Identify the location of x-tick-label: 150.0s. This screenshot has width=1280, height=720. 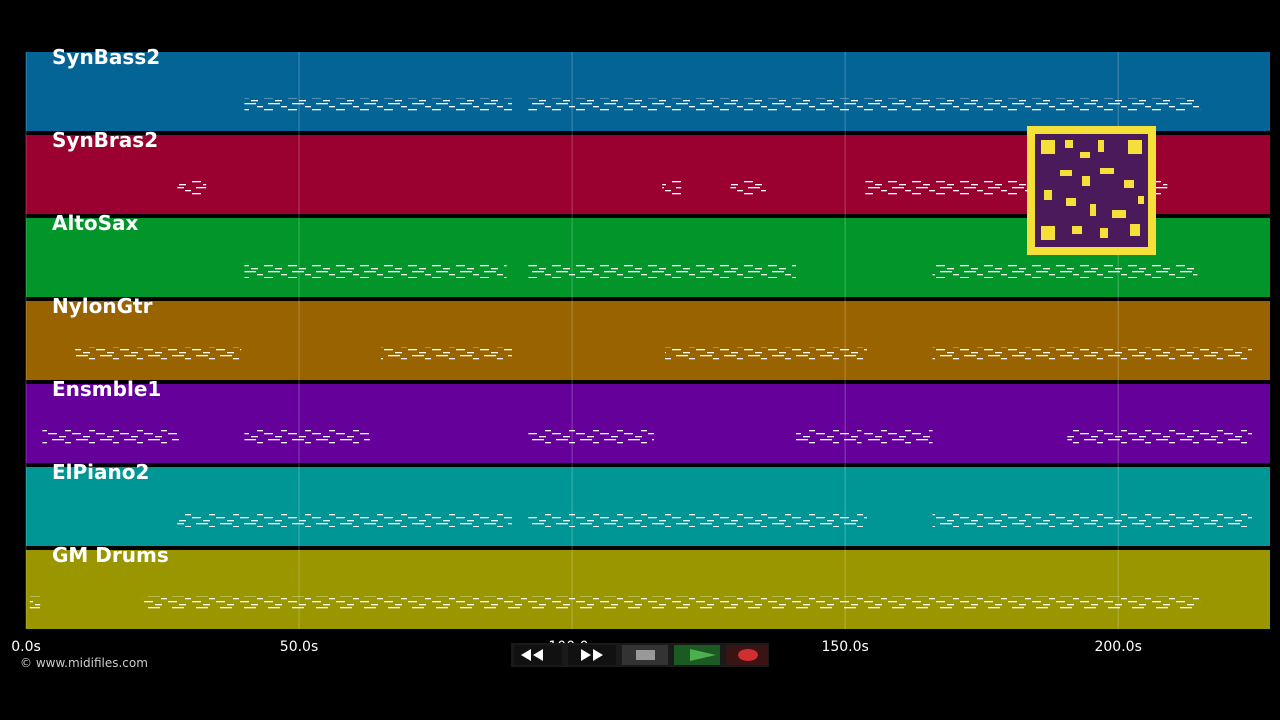
(844, 647).